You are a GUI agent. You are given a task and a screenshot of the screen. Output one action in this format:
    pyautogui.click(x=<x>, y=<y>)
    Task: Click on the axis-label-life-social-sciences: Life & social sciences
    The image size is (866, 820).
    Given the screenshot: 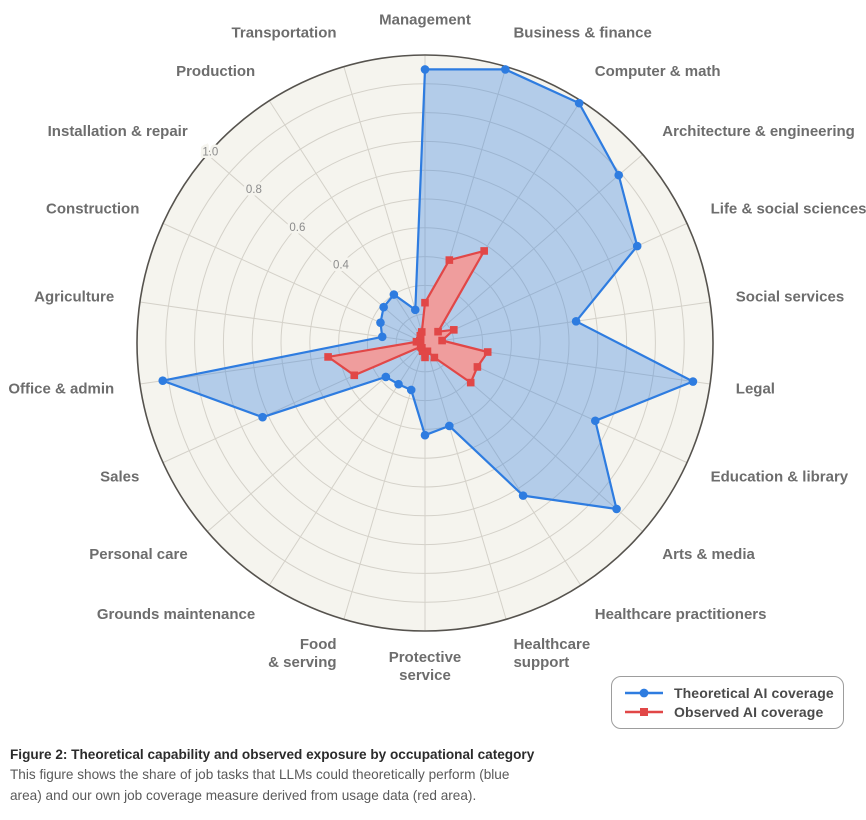 What is the action you would take?
    pyautogui.click(x=788, y=208)
    